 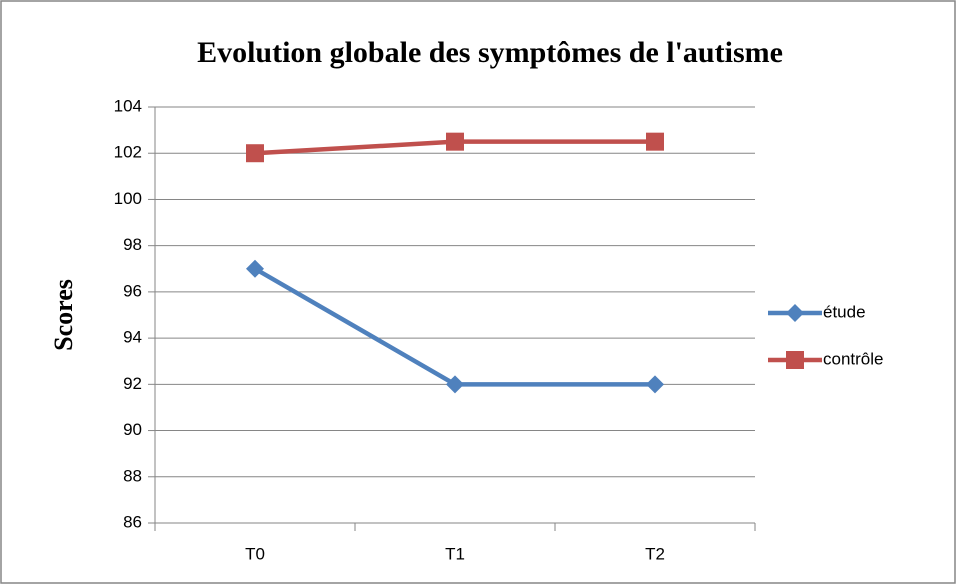 I want to click on y-tick-label: 92, so click(x=132, y=383).